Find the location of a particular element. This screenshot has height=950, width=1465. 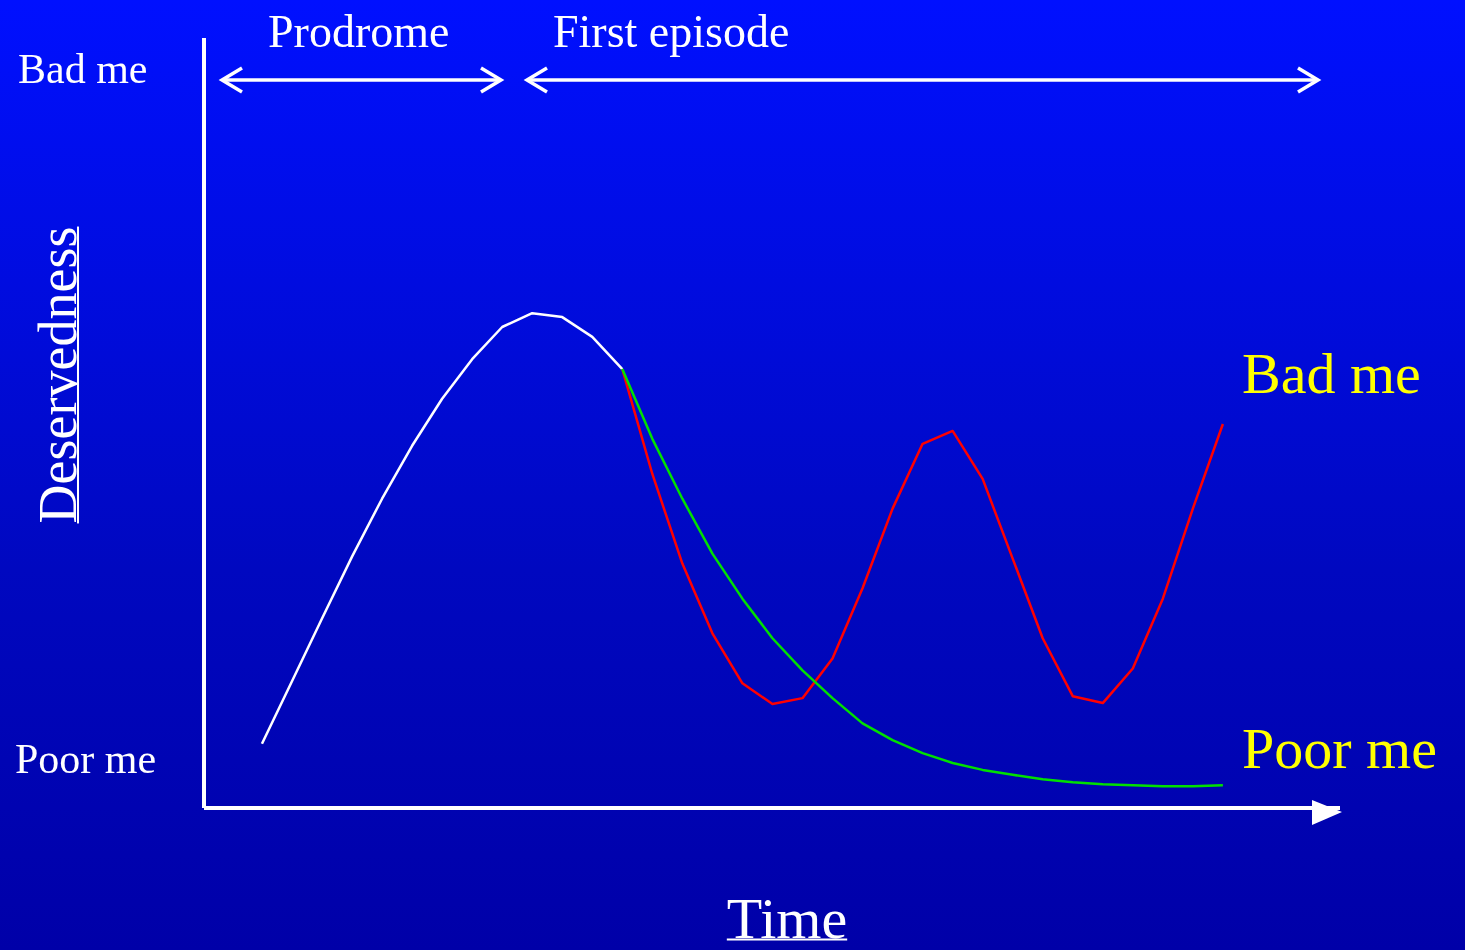

text: First episode is located at coordinates (671, 31).